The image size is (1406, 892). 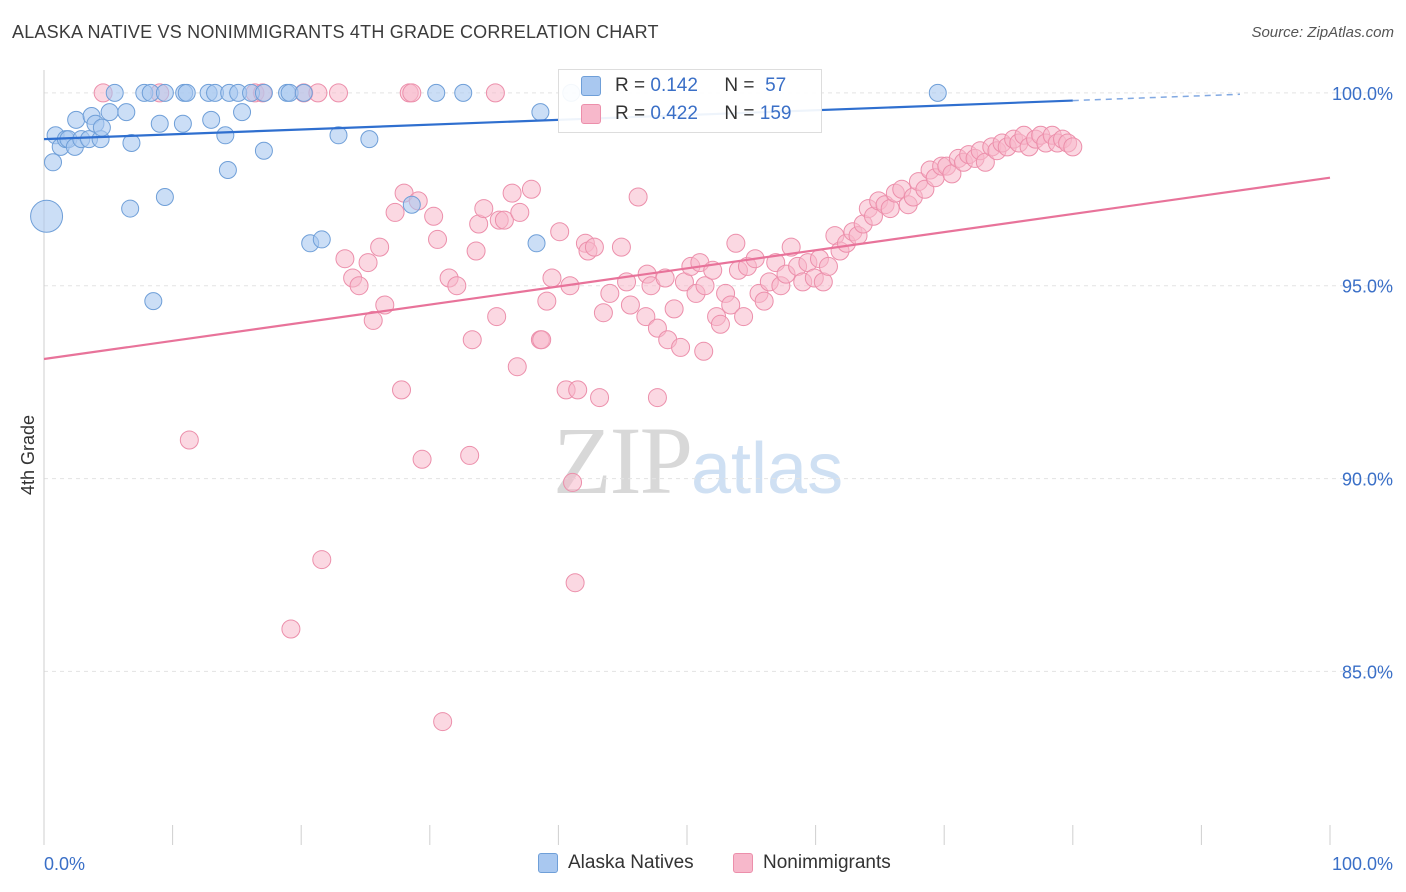 What do you see at coordinates (1367, 480) in the screenshot?
I see `y-tick-label: 90.0%` at bounding box center [1367, 480].